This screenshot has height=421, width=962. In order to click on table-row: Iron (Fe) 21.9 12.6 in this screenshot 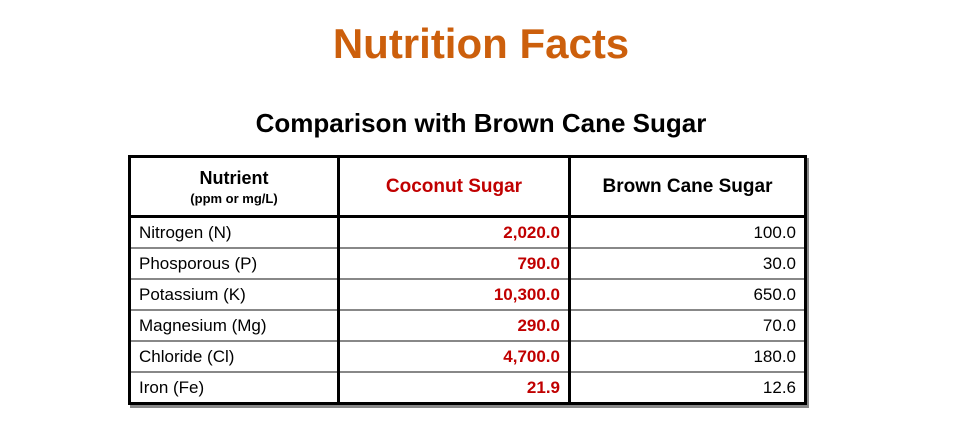, I will do `click(467, 387)`.